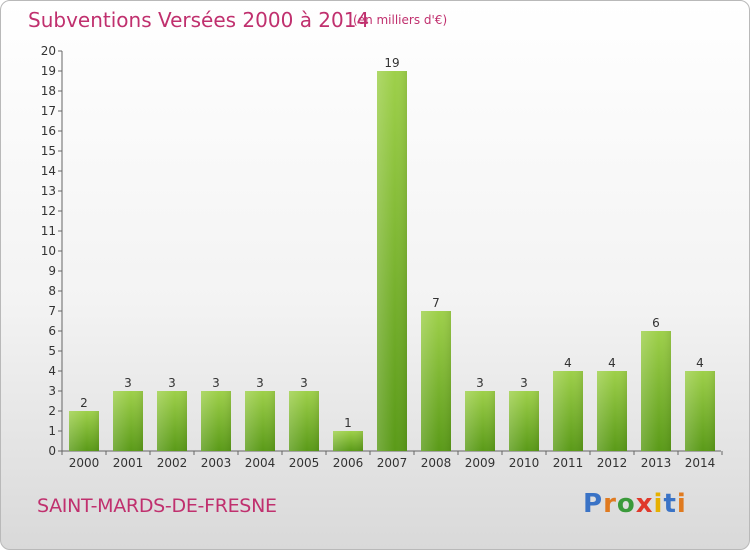 The width and height of the screenshot is (750, 550). What do you see at coordinates (128, 463) in the screenshot?
I see `x-tick-label-2001: 2001` at bounding box center [128, 463].